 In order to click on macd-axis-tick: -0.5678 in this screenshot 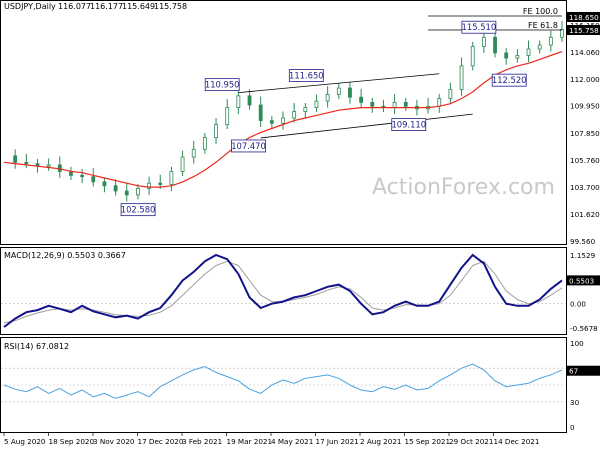, I will do `click(584, 328)`.